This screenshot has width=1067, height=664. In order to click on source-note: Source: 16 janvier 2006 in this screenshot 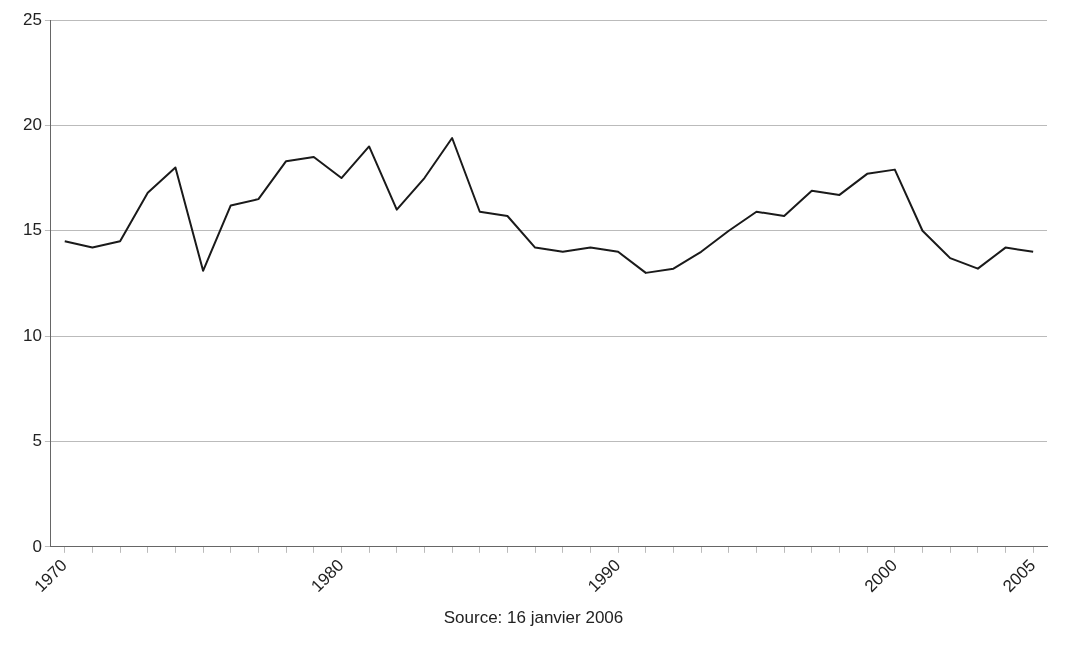, I will do `click(533, 618)`.